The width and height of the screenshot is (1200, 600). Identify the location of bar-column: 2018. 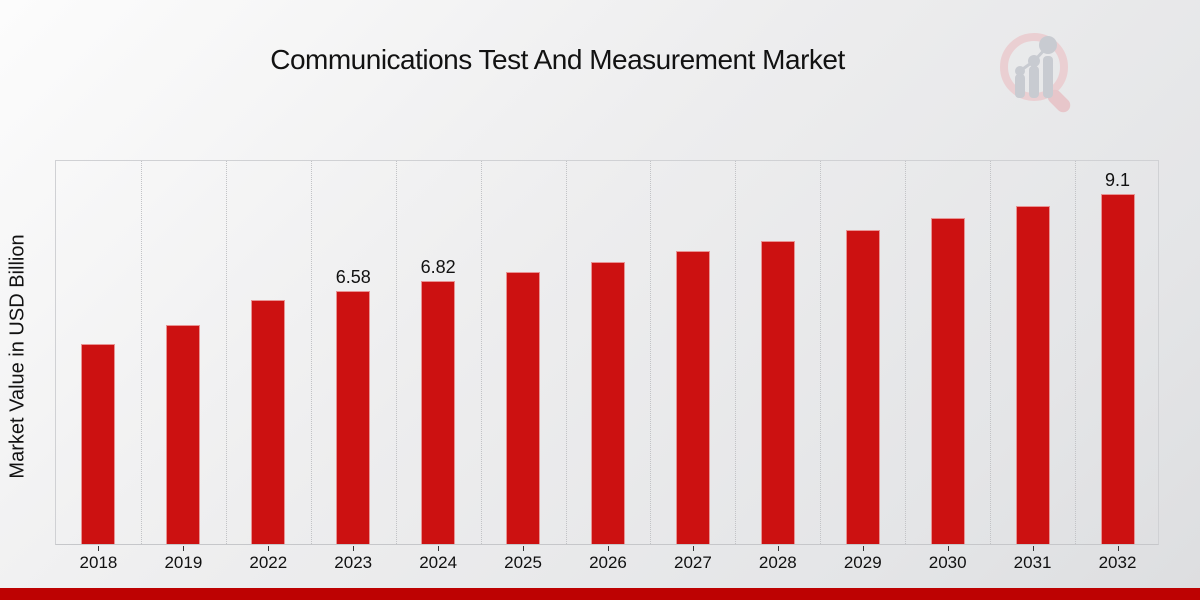
(98, 366).